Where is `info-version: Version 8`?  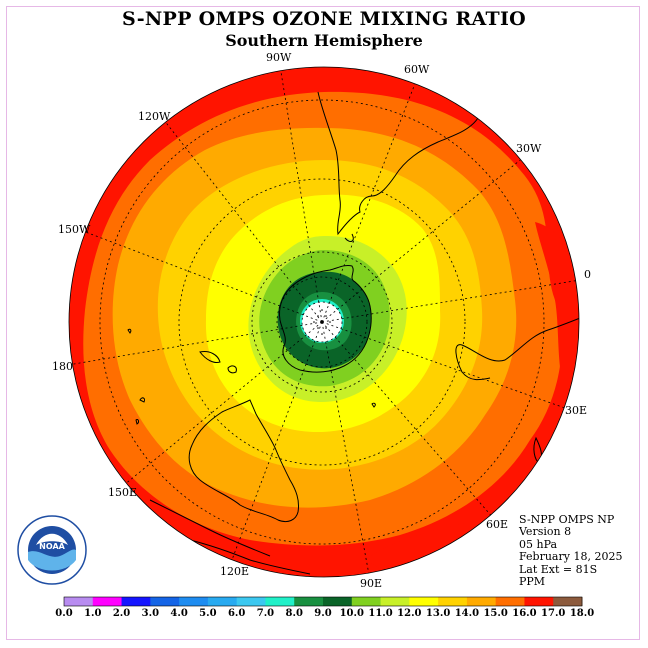 info-version: Version 8 is located at coordinates (545, 532).